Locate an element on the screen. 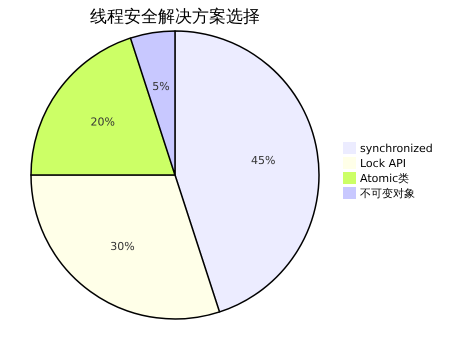  data-label: 45% is located at coordinates (263, 161).